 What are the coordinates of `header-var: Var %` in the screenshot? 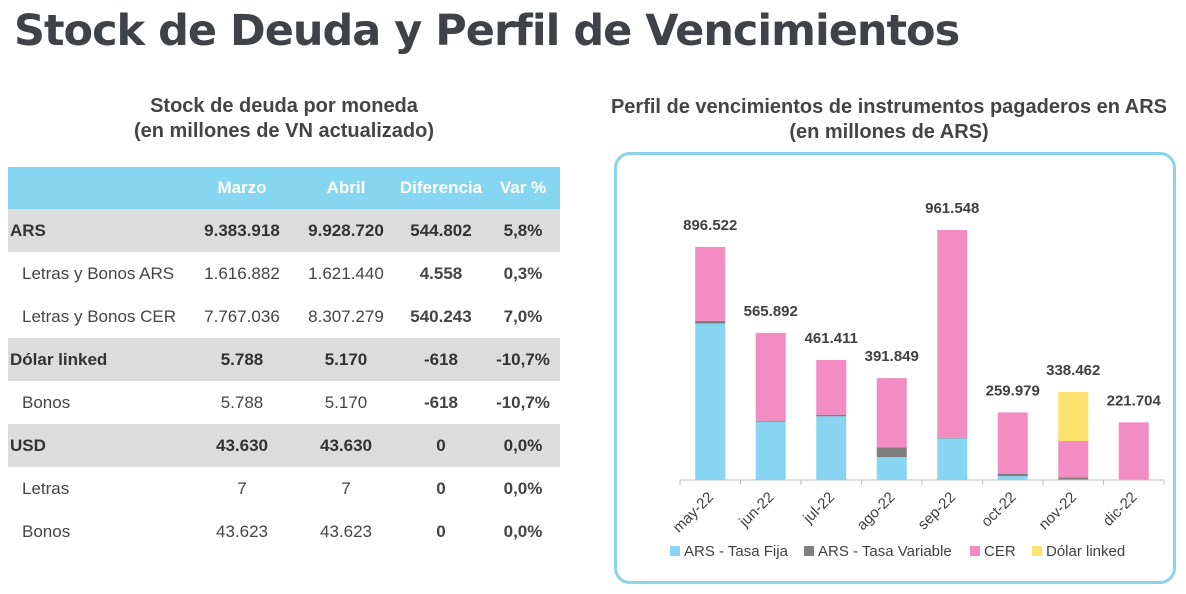 It's located at (523, 188).